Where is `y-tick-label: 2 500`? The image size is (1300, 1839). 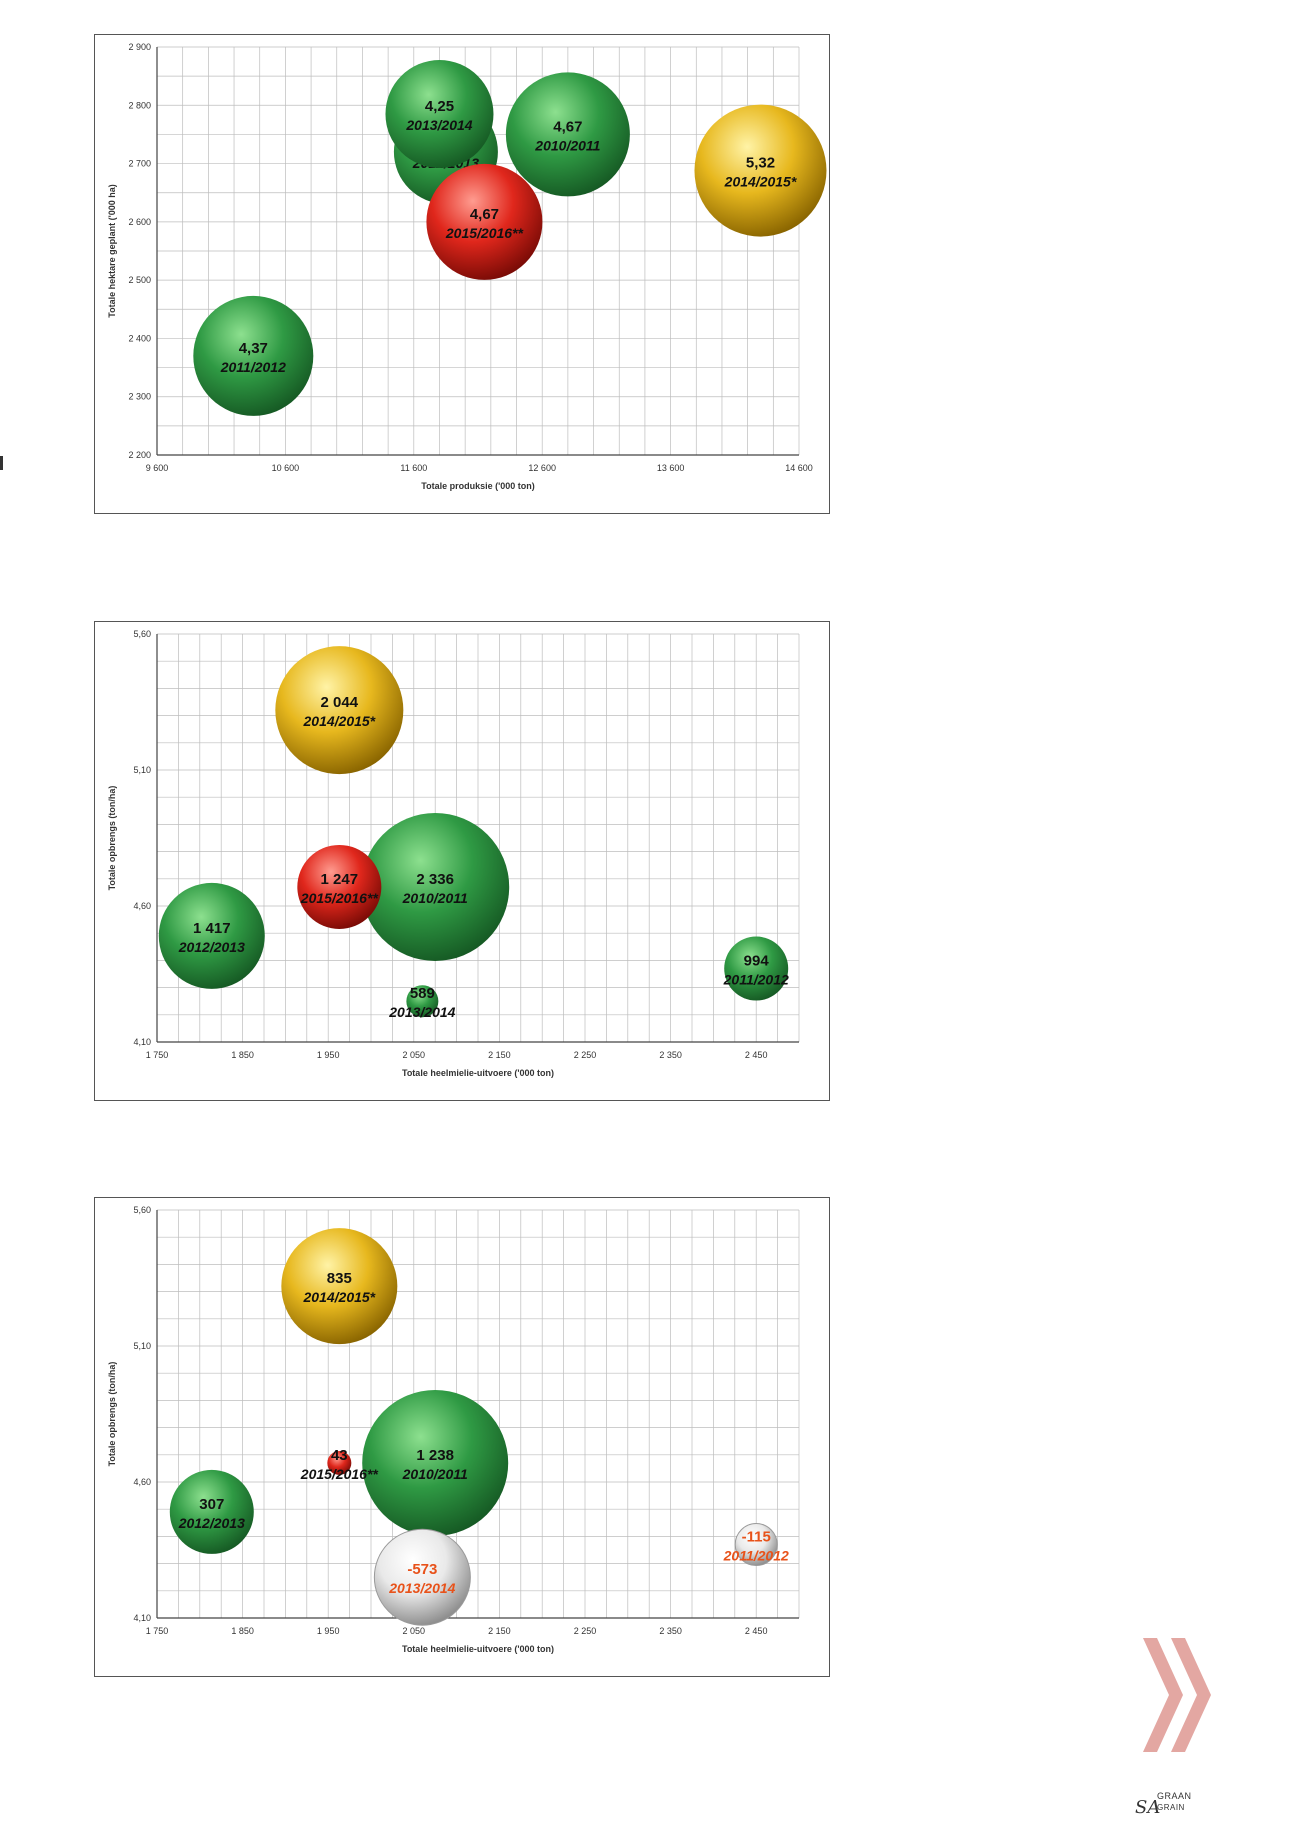
y-tick-label: 2 500 is located at coordinates (139, 280).